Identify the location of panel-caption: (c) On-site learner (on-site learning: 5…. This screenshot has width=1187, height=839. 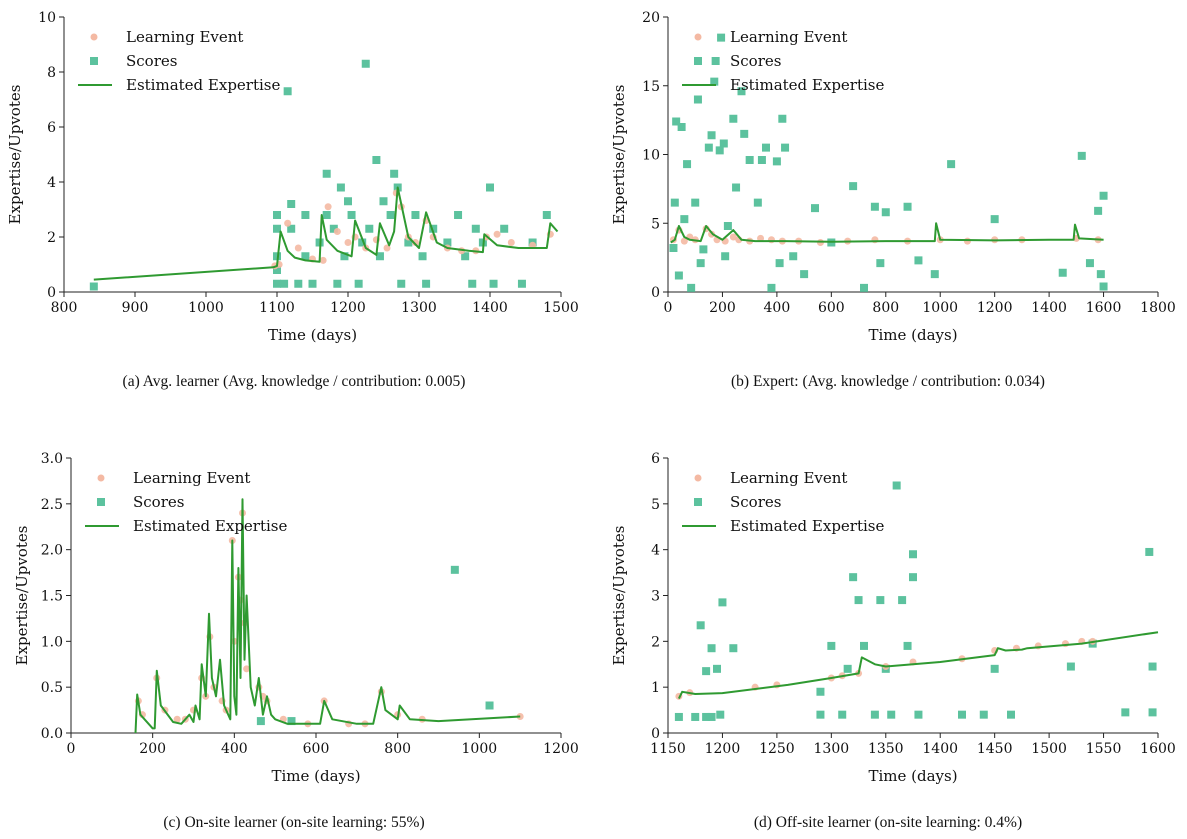
(293, 822).